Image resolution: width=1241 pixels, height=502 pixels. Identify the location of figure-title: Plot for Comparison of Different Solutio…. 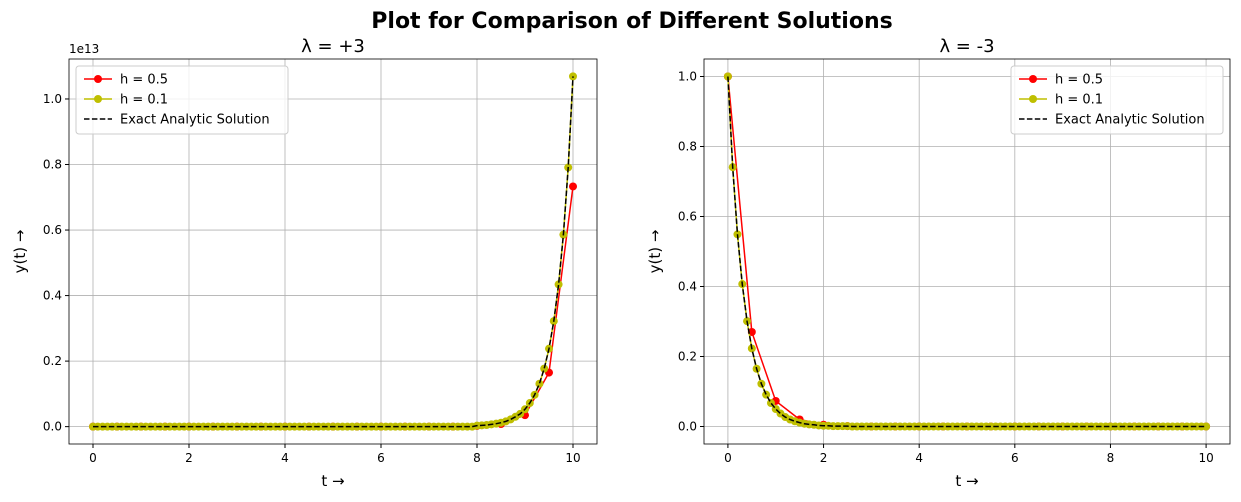
(631, 21).